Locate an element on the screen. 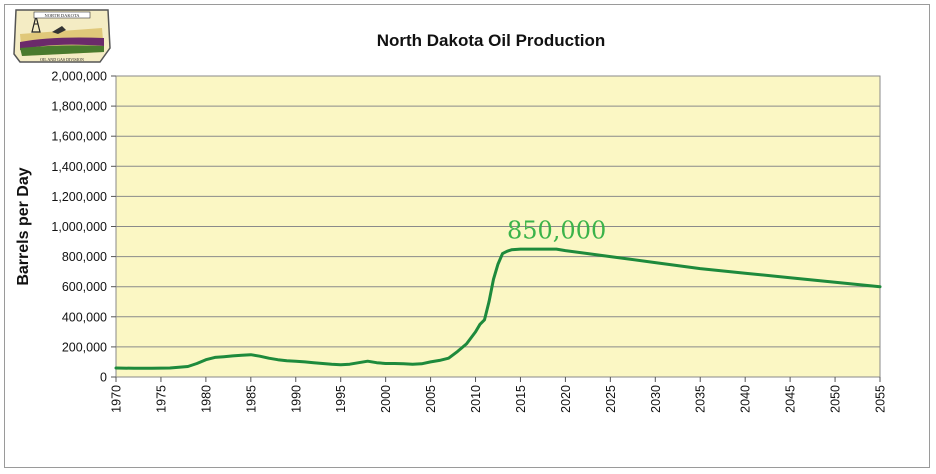  y-tick-label: 600,000 is located at coordinates (84, 287).